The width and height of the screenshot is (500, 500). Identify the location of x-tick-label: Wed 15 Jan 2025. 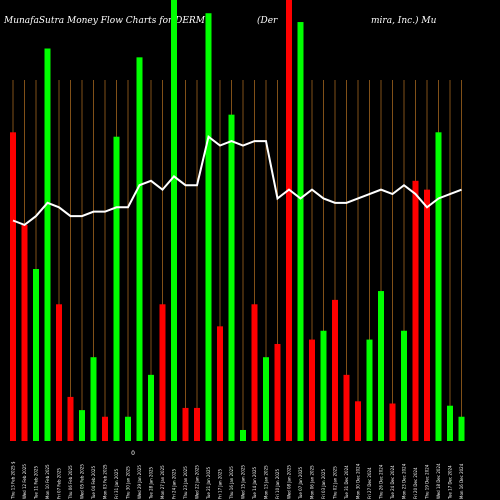
(243, 482).